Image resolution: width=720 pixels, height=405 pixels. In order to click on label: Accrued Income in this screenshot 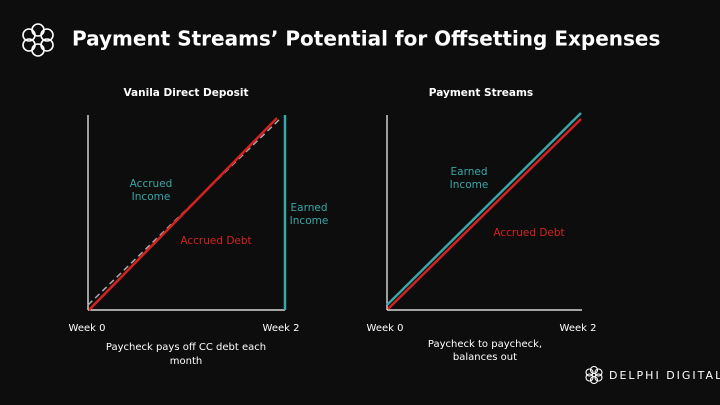, I will do `click(151, 190)`.